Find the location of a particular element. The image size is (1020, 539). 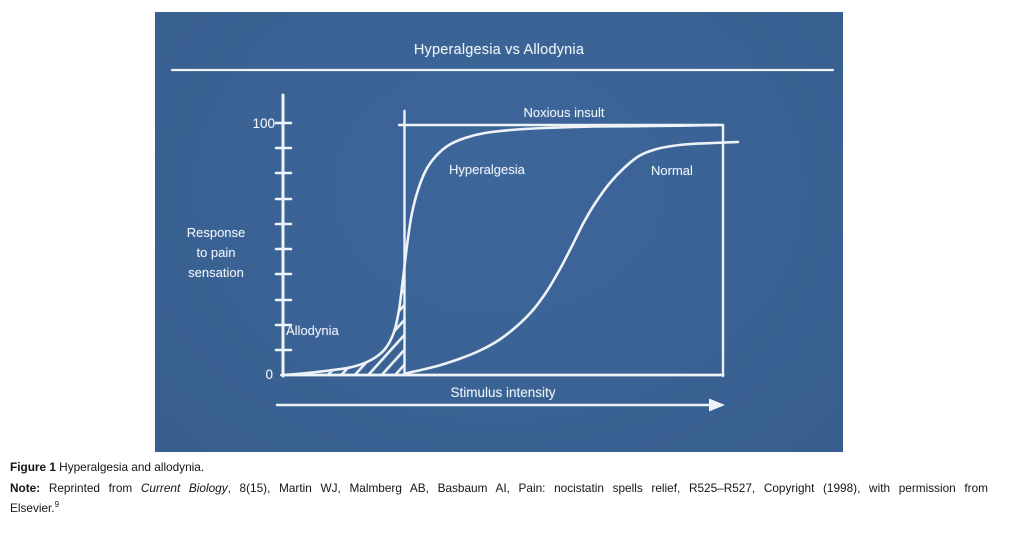

chart-title: Hyperalgesia vs Allodynia is located at coordinates (499, 50).